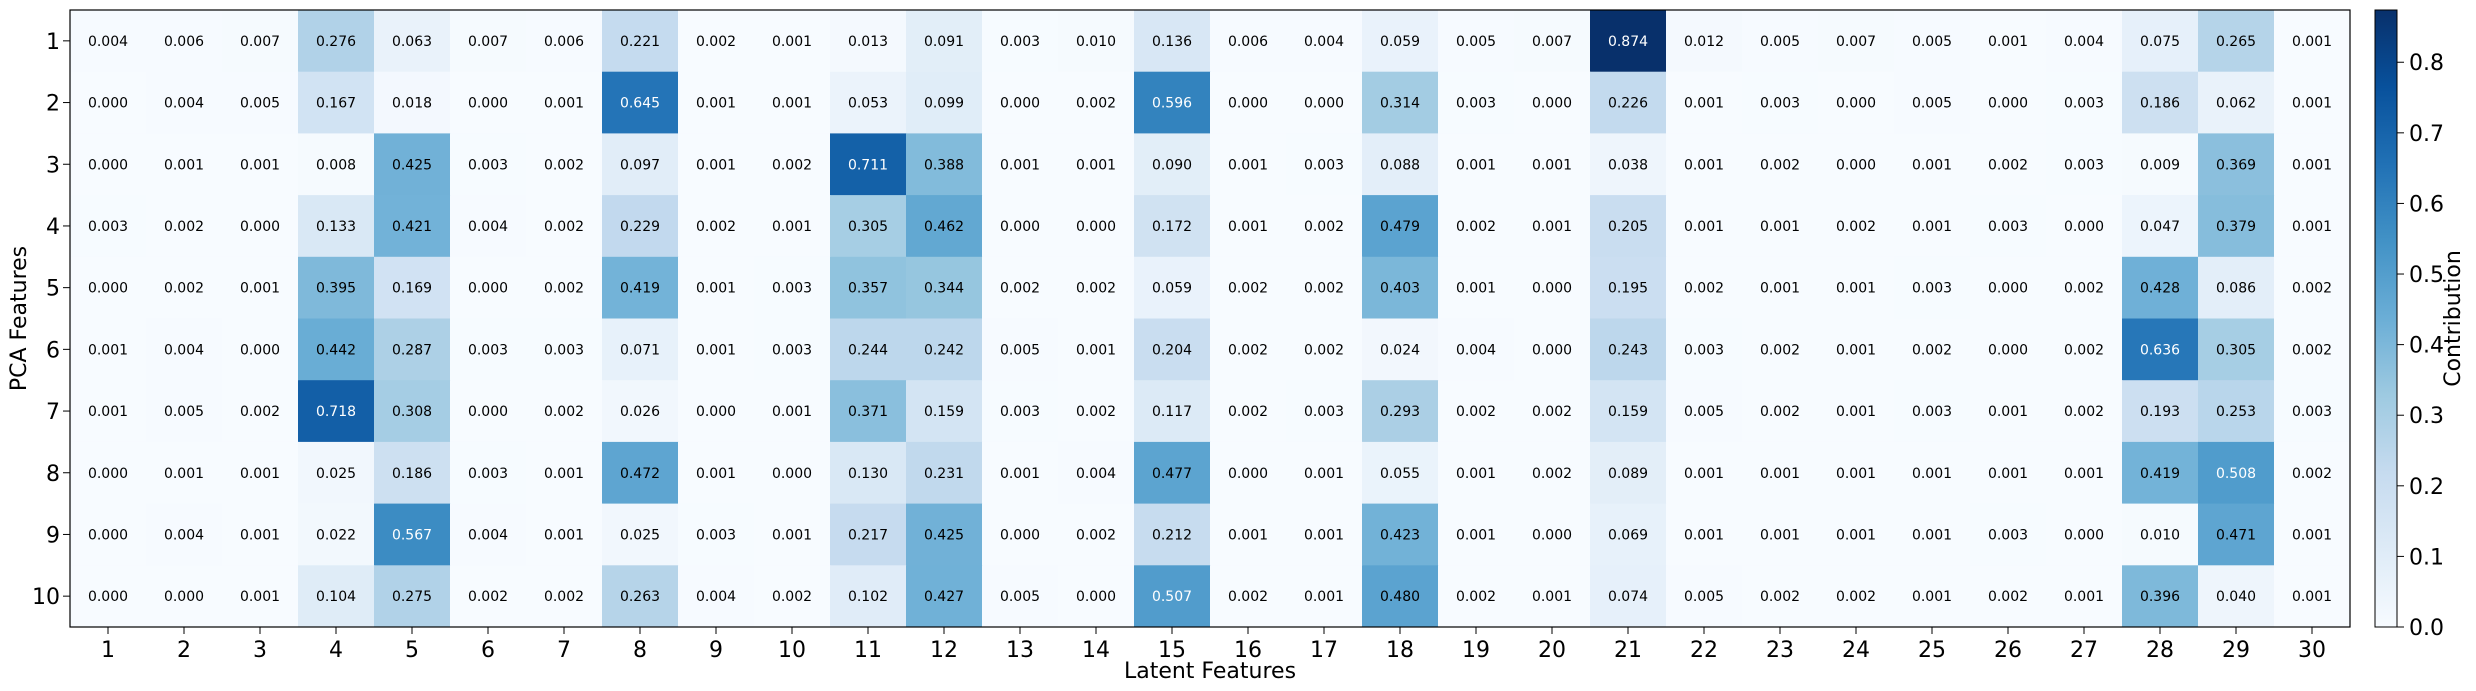 This screenshot has width=2476, height=691. Describe the element at coordinates (53, 535) in the screenshot. I see `y-tick-label: 9` at that location.